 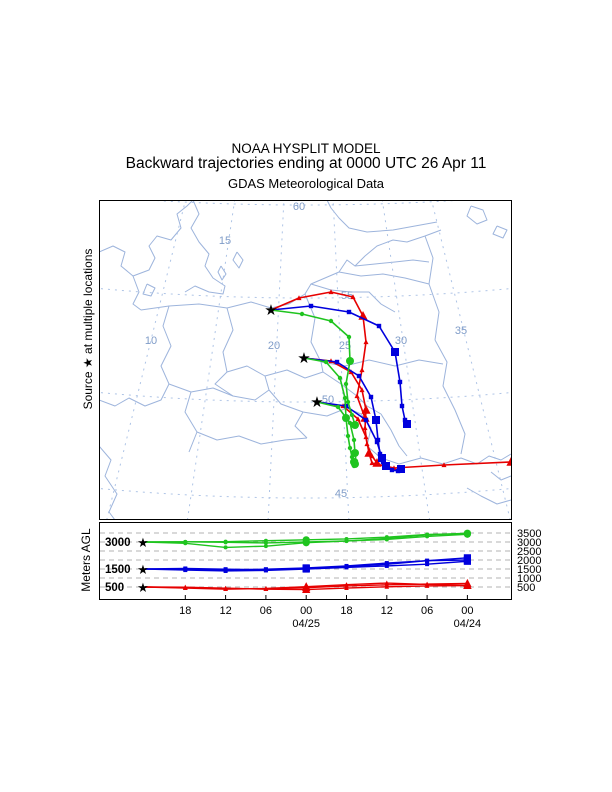 I want to click on height-axis-label-right: 1000, so click(x=529, y=579).